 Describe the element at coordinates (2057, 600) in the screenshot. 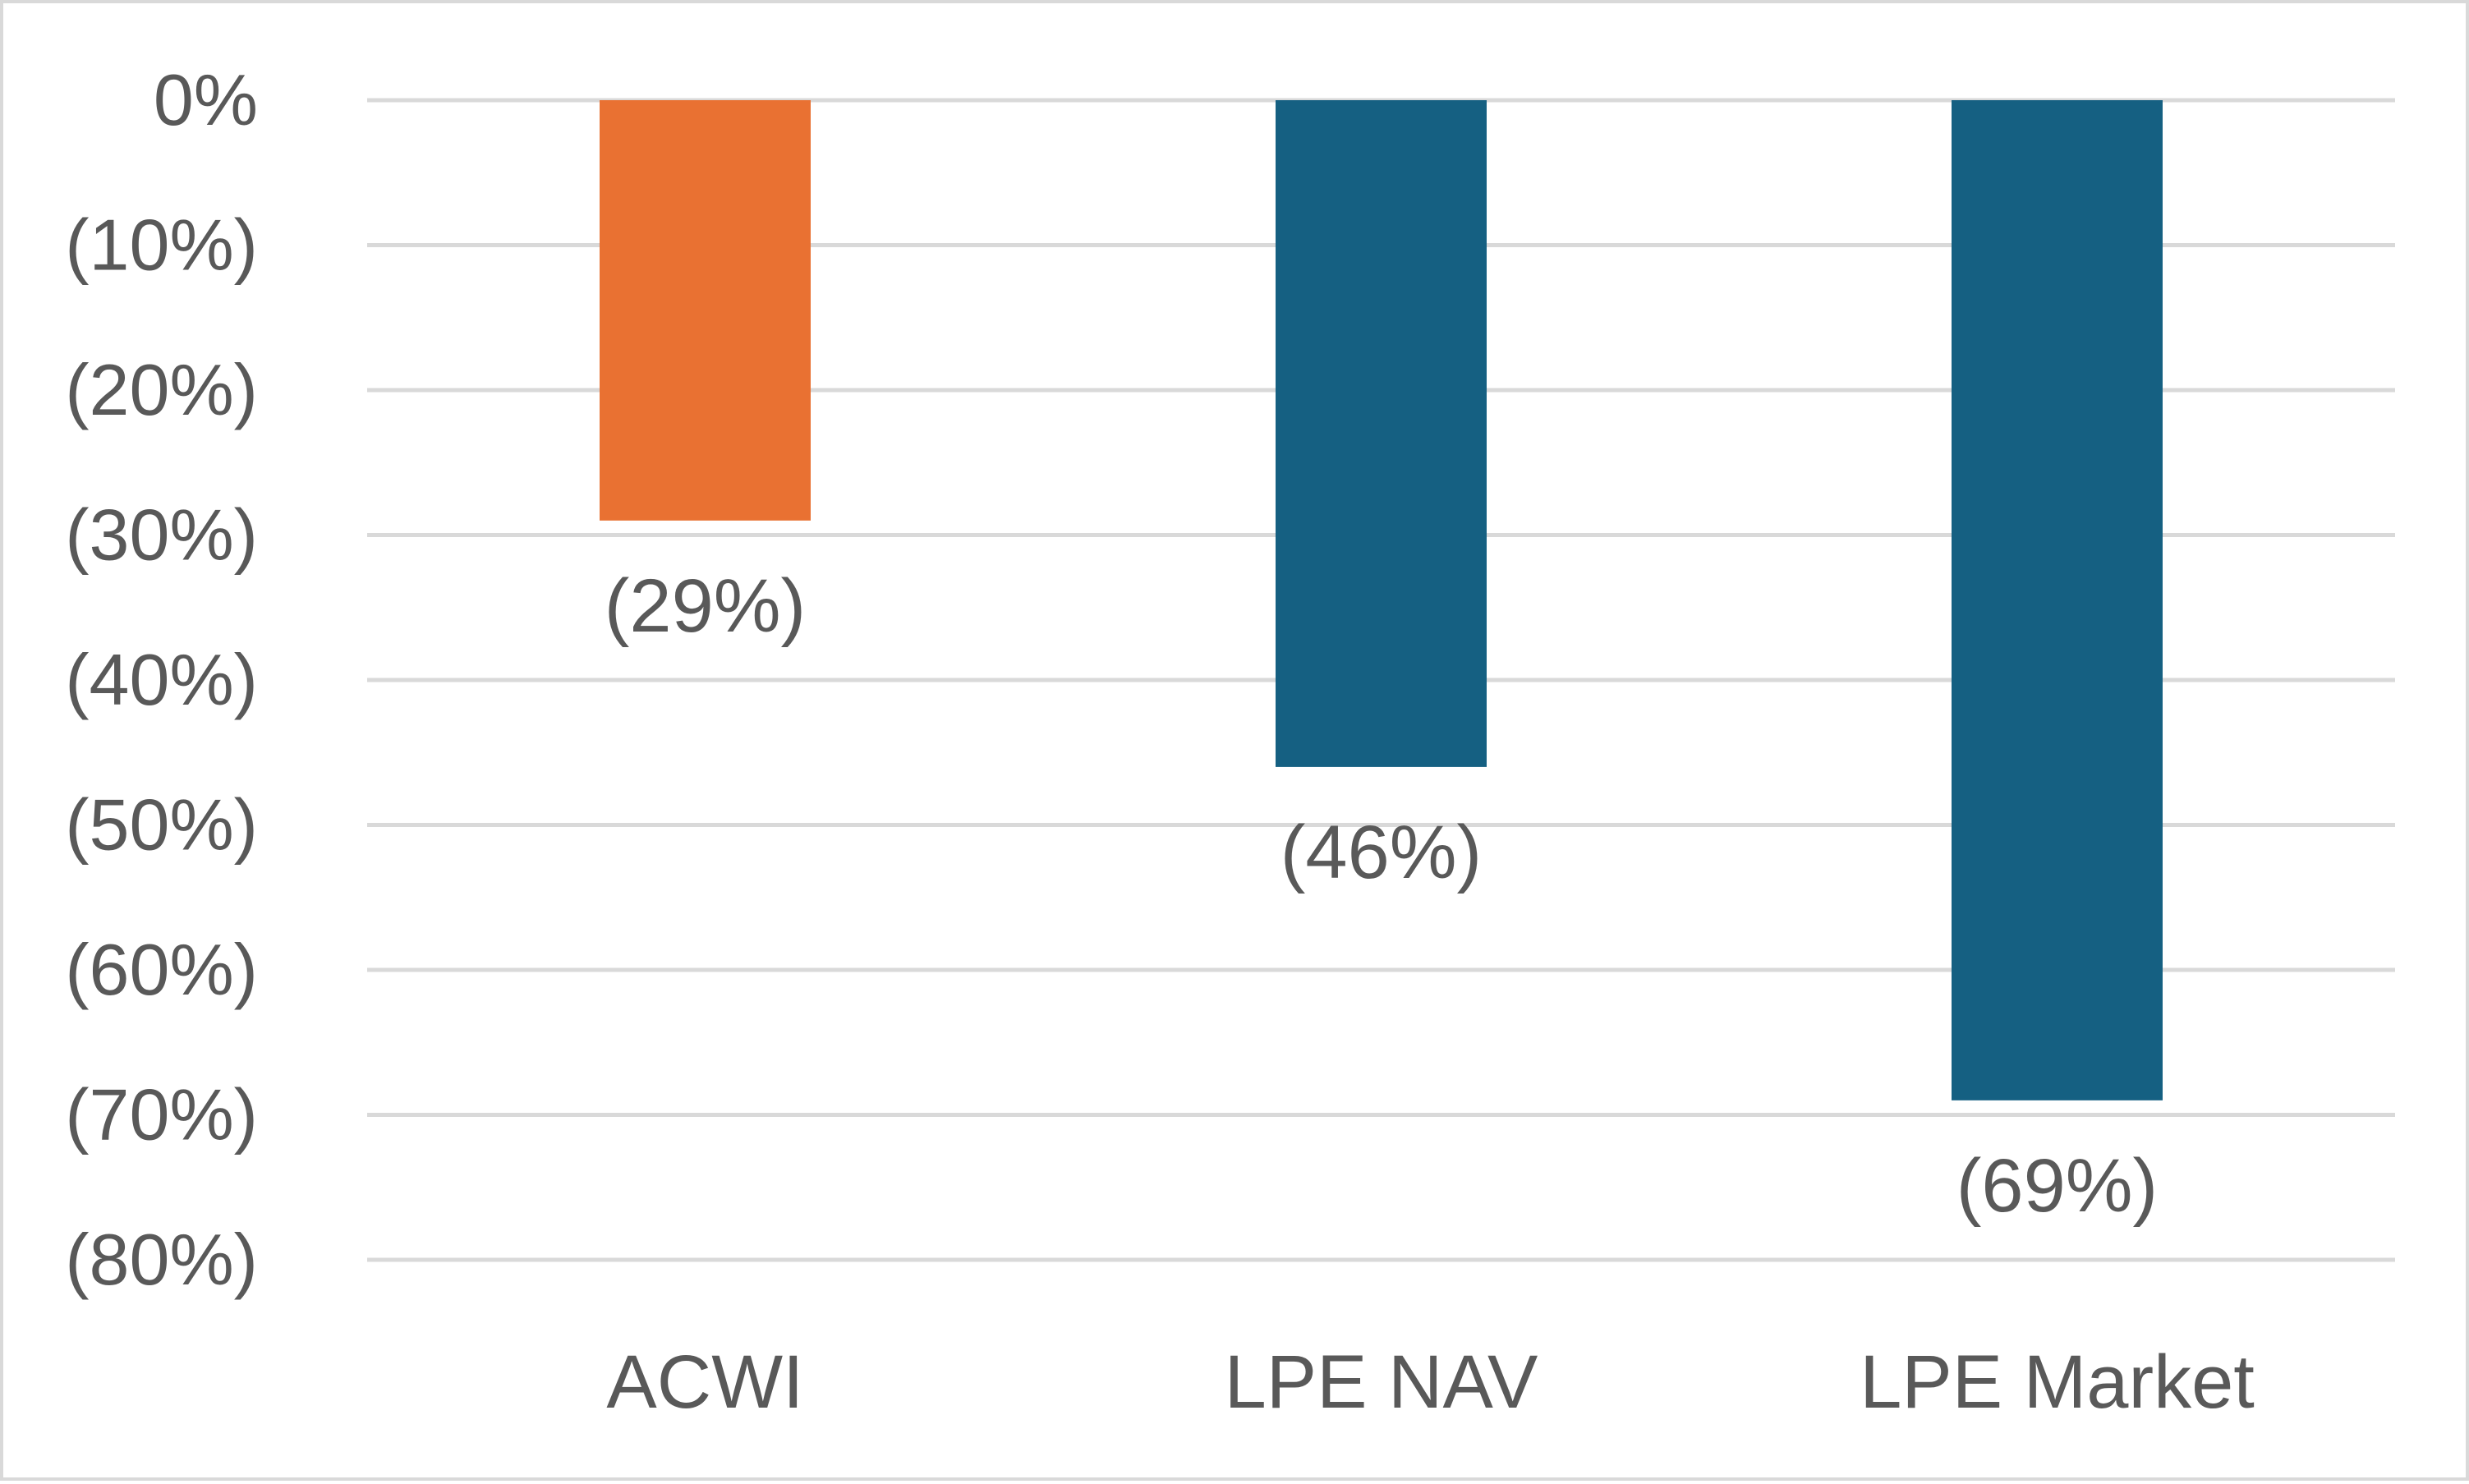

I see `bar-lpe-market` at that location.